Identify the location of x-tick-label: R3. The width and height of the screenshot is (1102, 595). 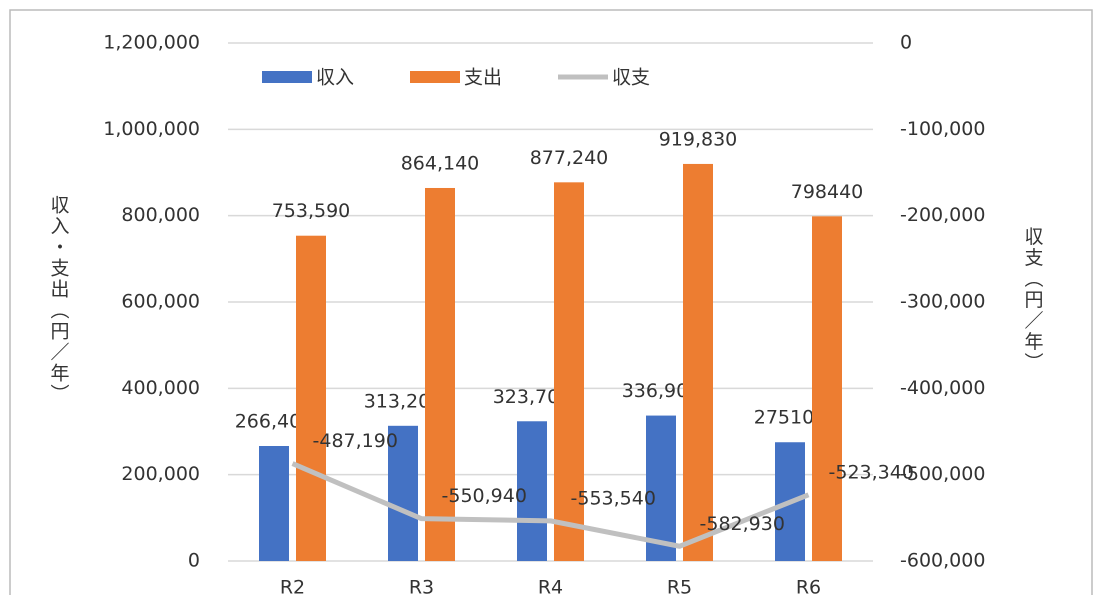
(421, 586).